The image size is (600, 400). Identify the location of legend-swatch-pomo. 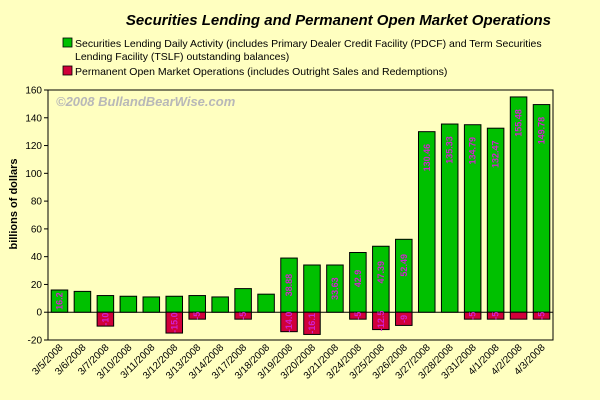
(67, 70).